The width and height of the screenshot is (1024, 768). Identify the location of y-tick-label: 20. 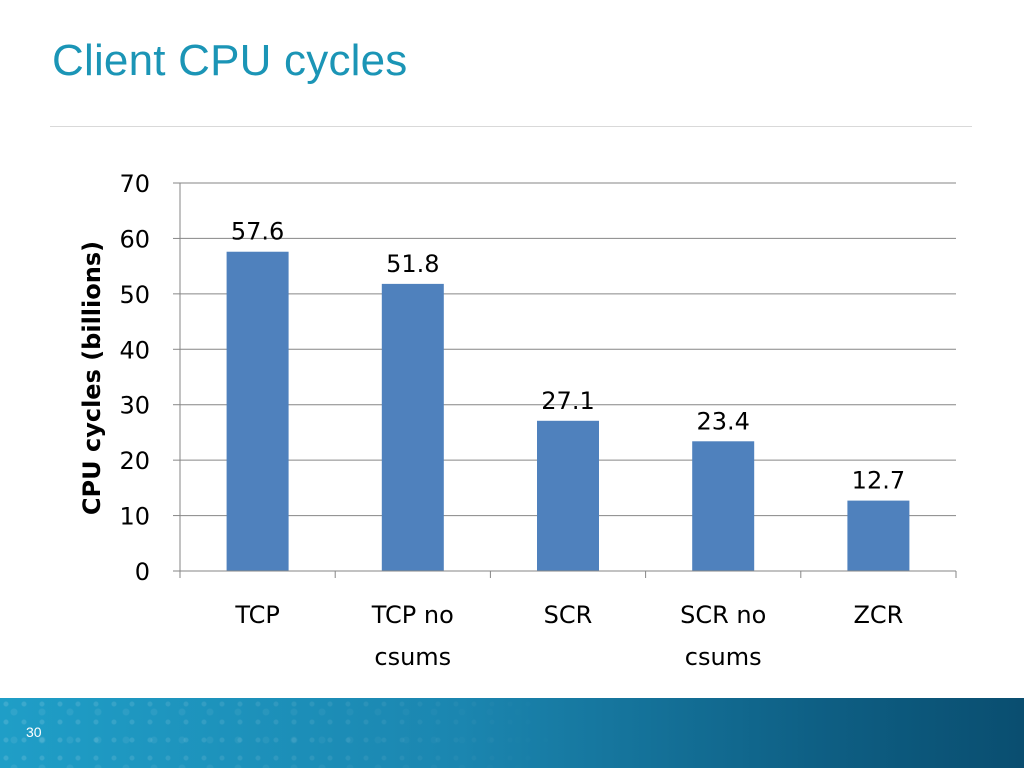
(134, 461).